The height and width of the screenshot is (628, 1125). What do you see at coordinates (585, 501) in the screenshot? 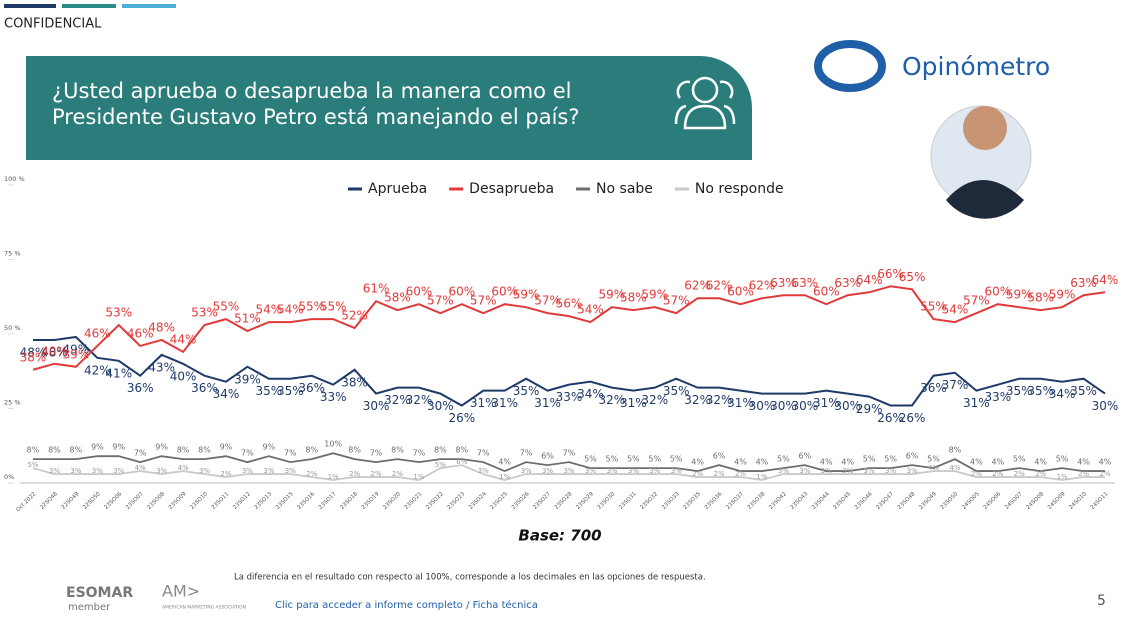
I see `x-tick-label: 23SO29` at bounding box center [585, 501].